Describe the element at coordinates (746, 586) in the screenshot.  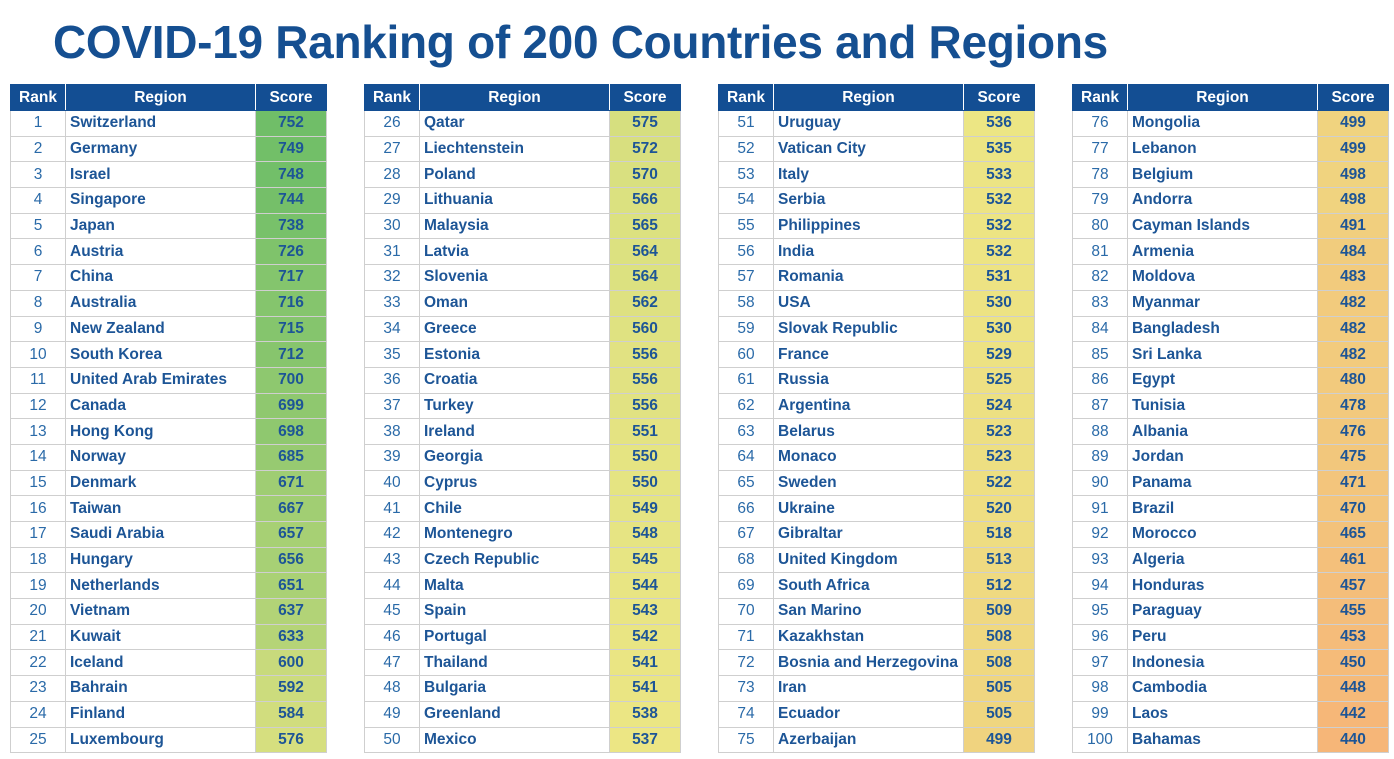
I see `rank-cell: 69` at that location.